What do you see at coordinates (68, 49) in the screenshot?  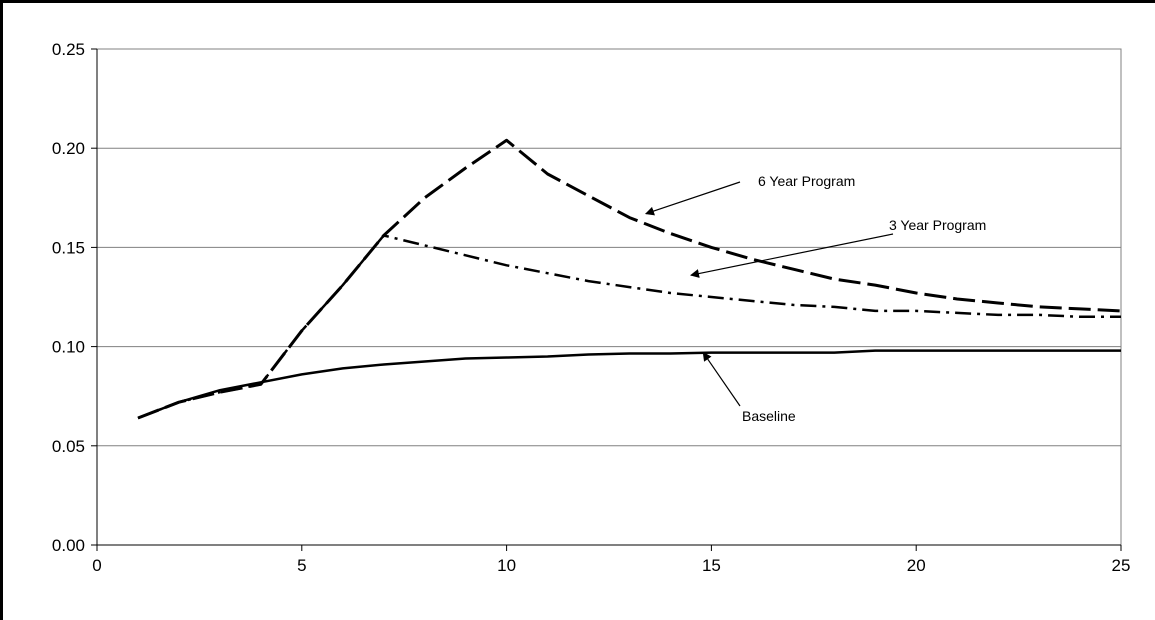 I see `y-tick-label: 0.25` at bounding box center [68, 49].